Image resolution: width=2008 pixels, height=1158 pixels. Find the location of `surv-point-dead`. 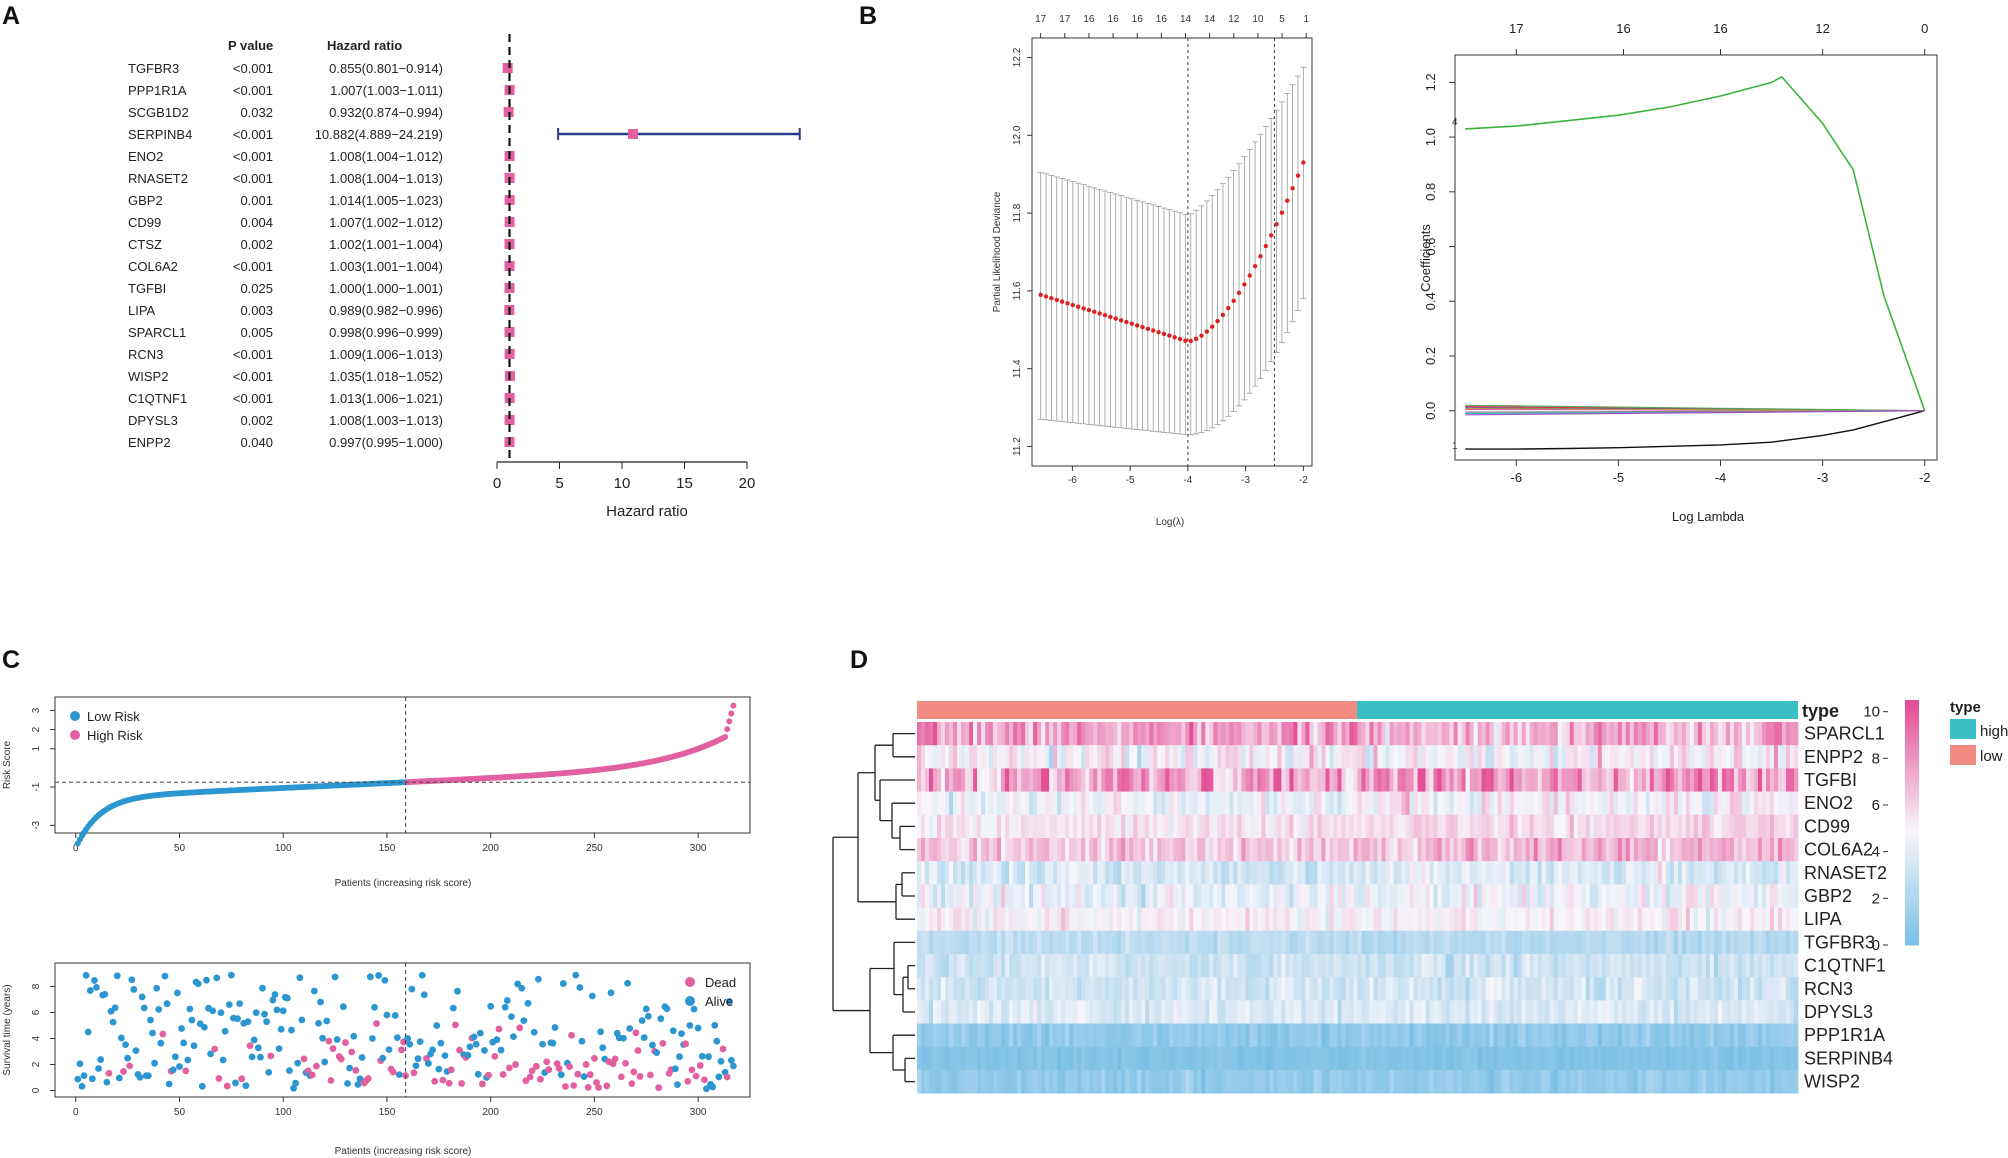

surv-point-dead is located at coordinates (723, 1049).